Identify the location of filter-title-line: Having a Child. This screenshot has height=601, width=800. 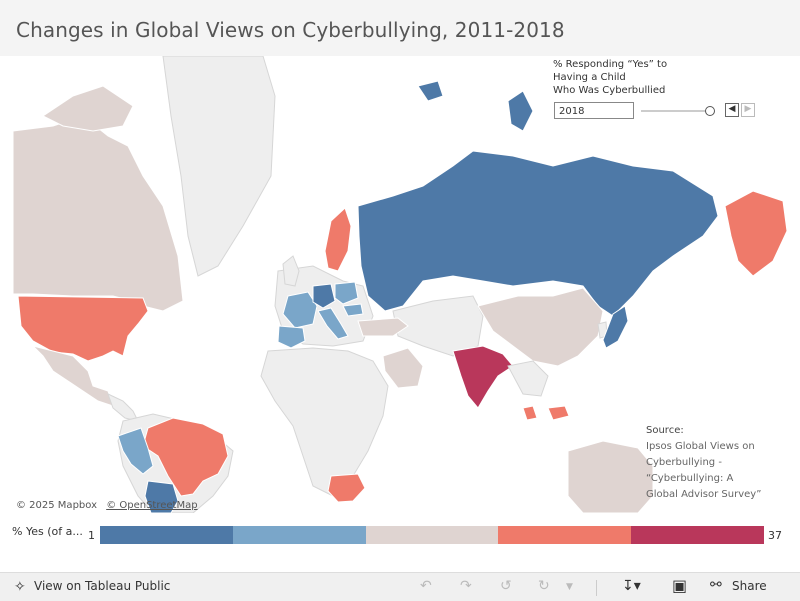
(589, 77).